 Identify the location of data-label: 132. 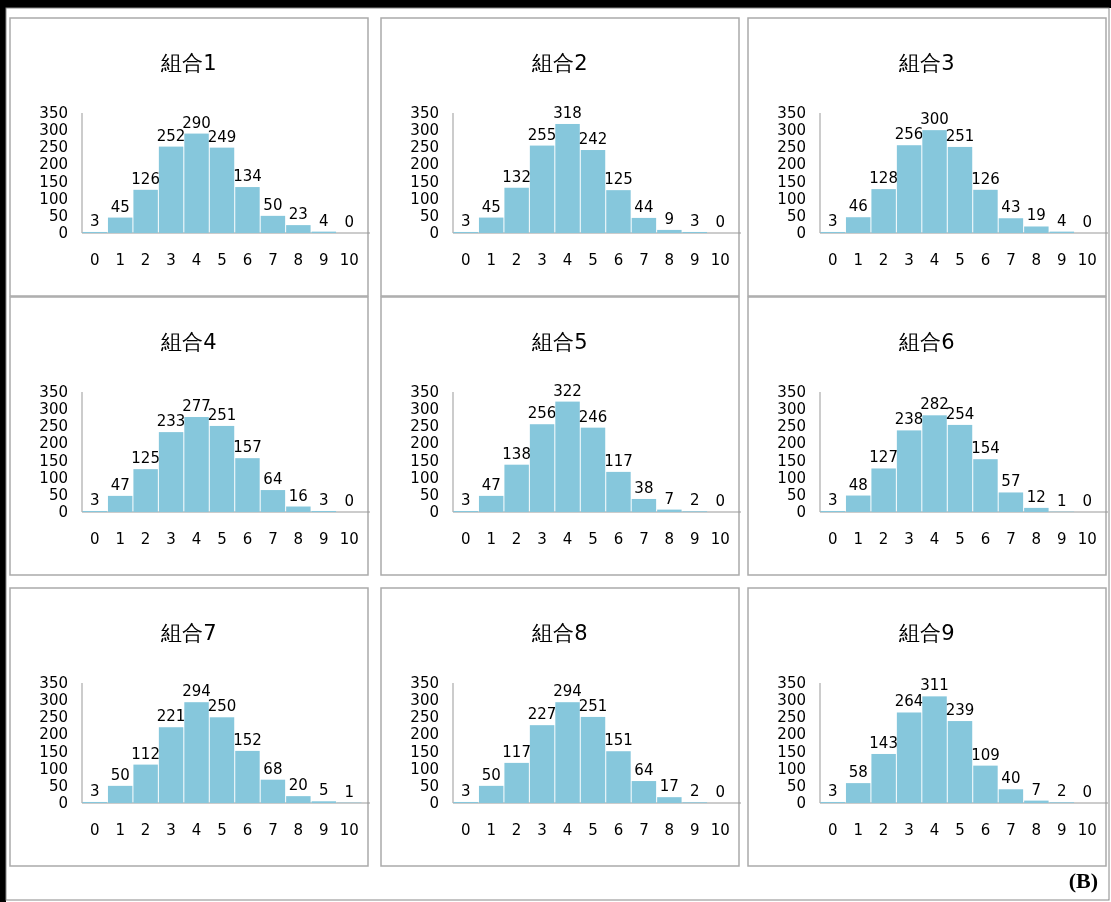
(516, 176).